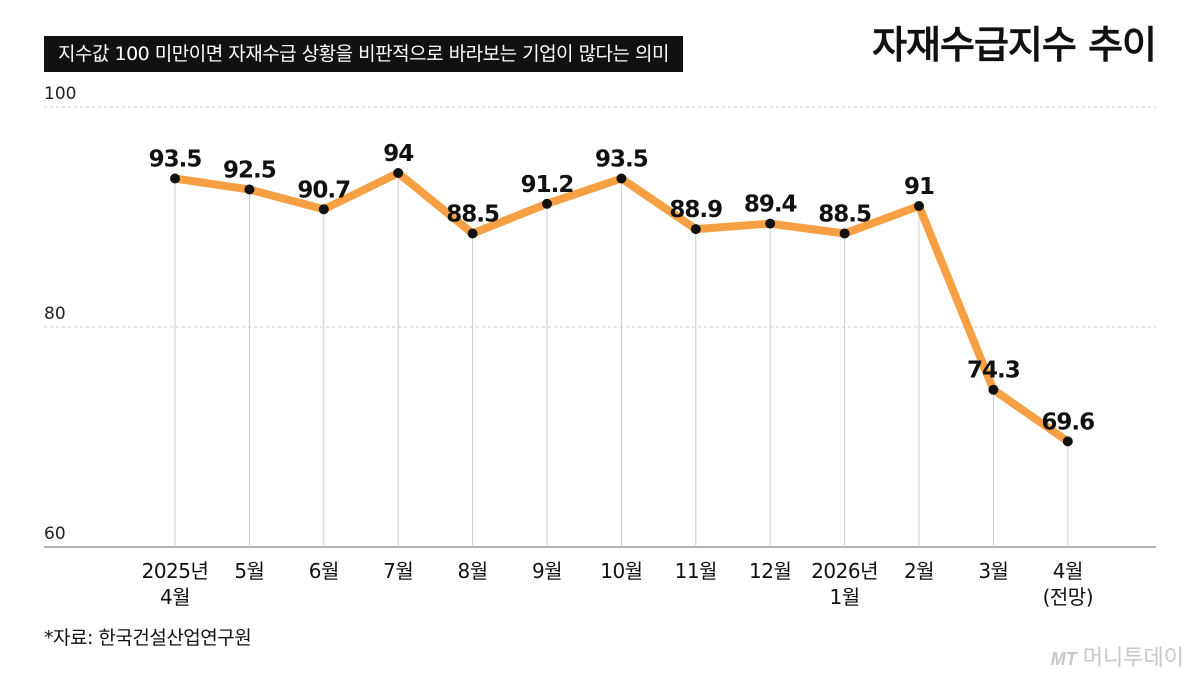  I want to click on data-label: 69.6, so click(1067, 422).